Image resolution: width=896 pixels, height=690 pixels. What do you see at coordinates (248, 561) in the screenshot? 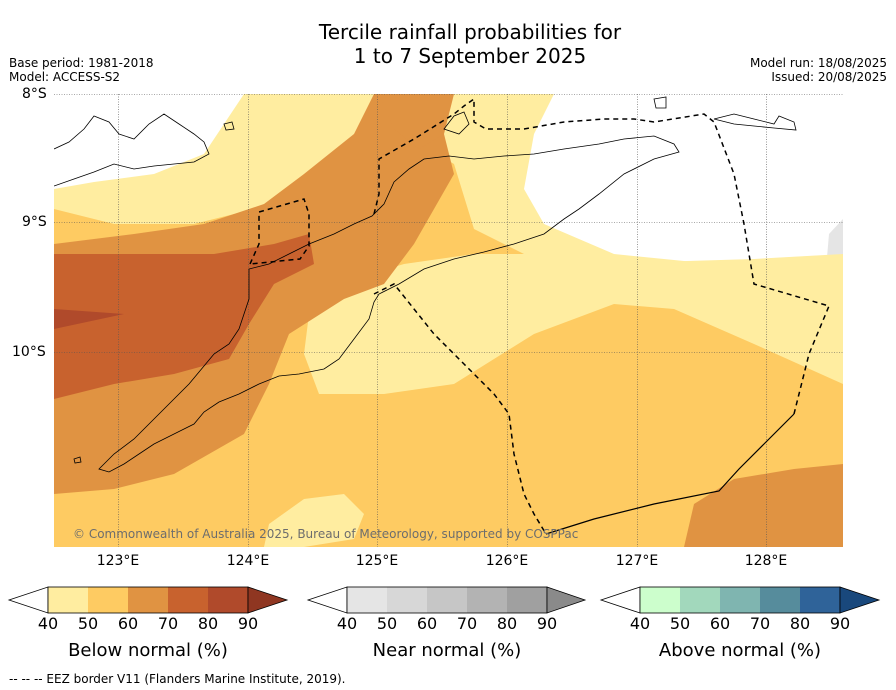
I see `lon-label-124e: 124°E` at bounding box center [248, 561].